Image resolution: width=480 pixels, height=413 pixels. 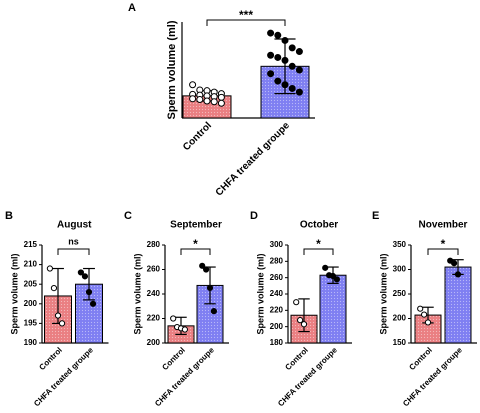 I want to click on panel-title: October, so click(x=319, y=225).